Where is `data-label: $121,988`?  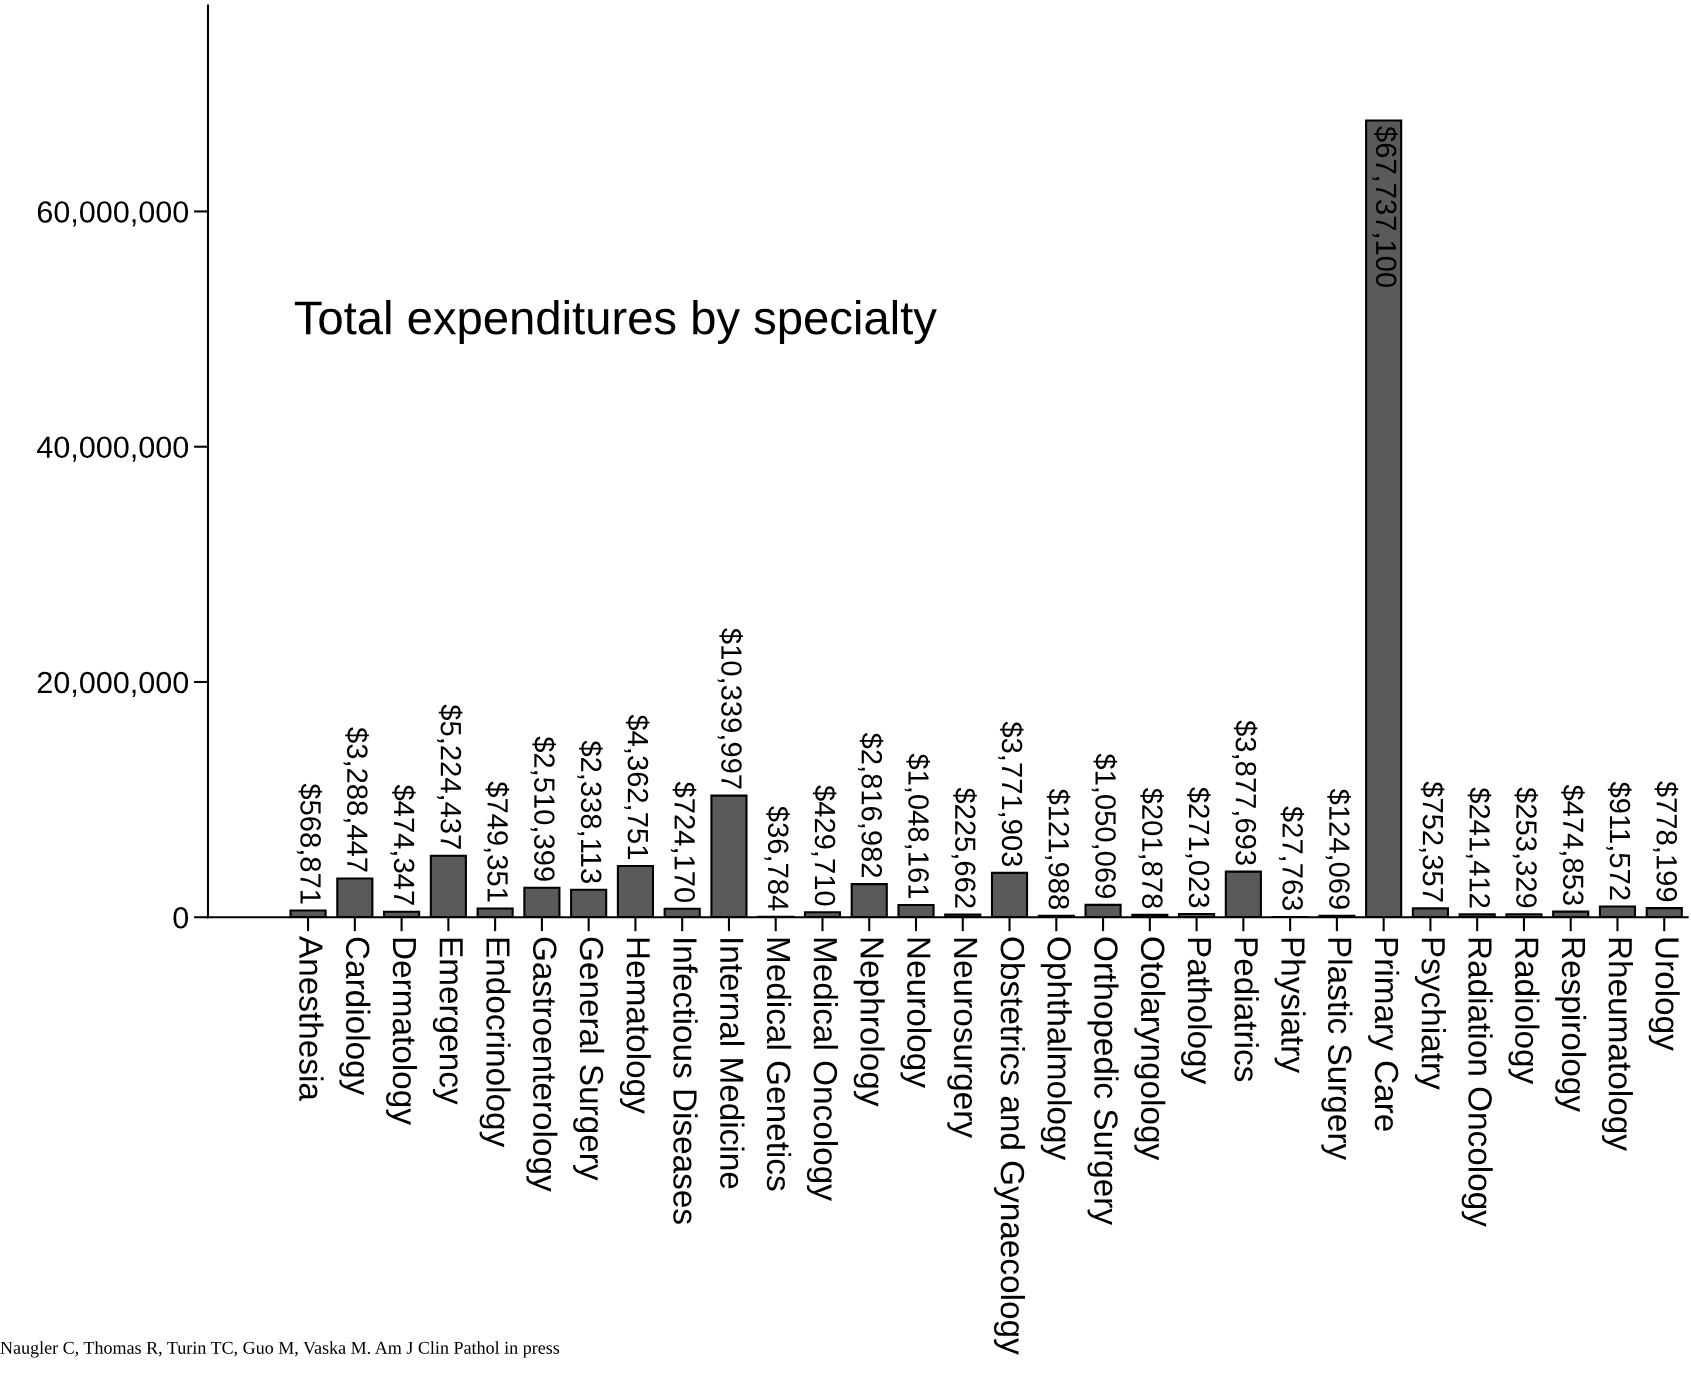 data-label: $121,988 is located at coordinates (1058, 849).